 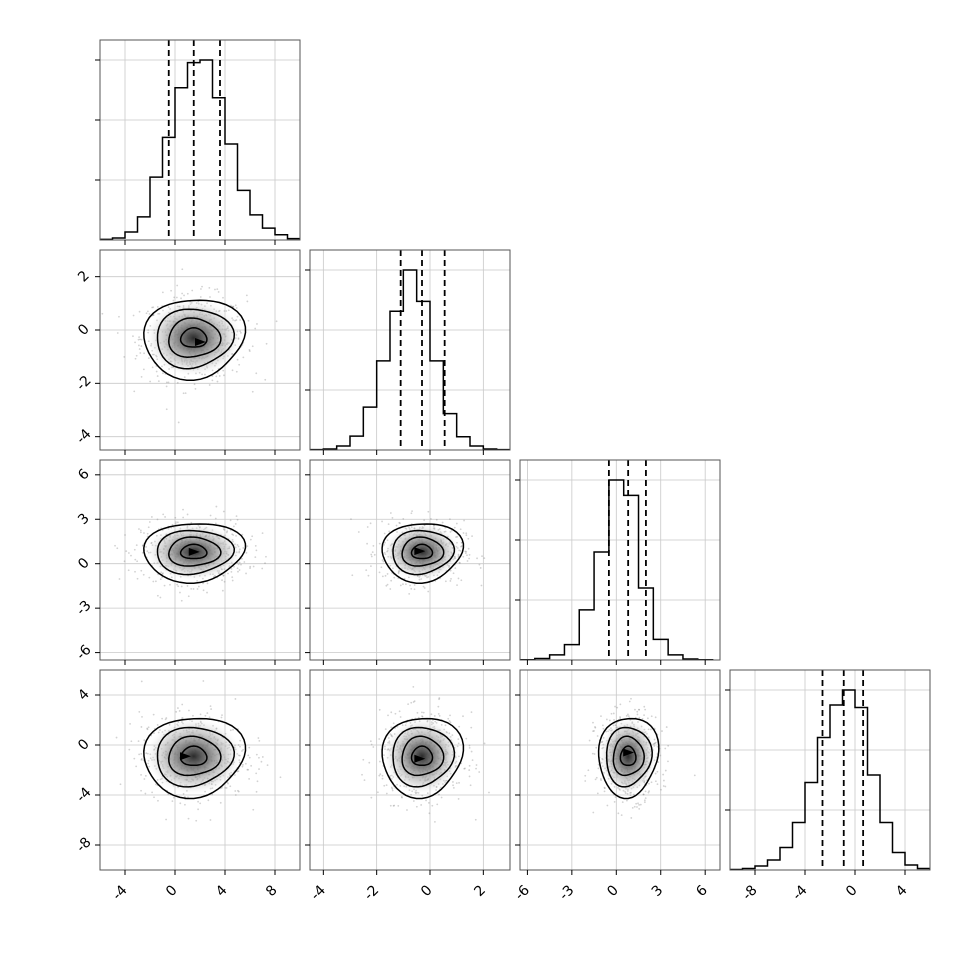 I want to click on y-tick-label: -2, so click(x=83, y=383).